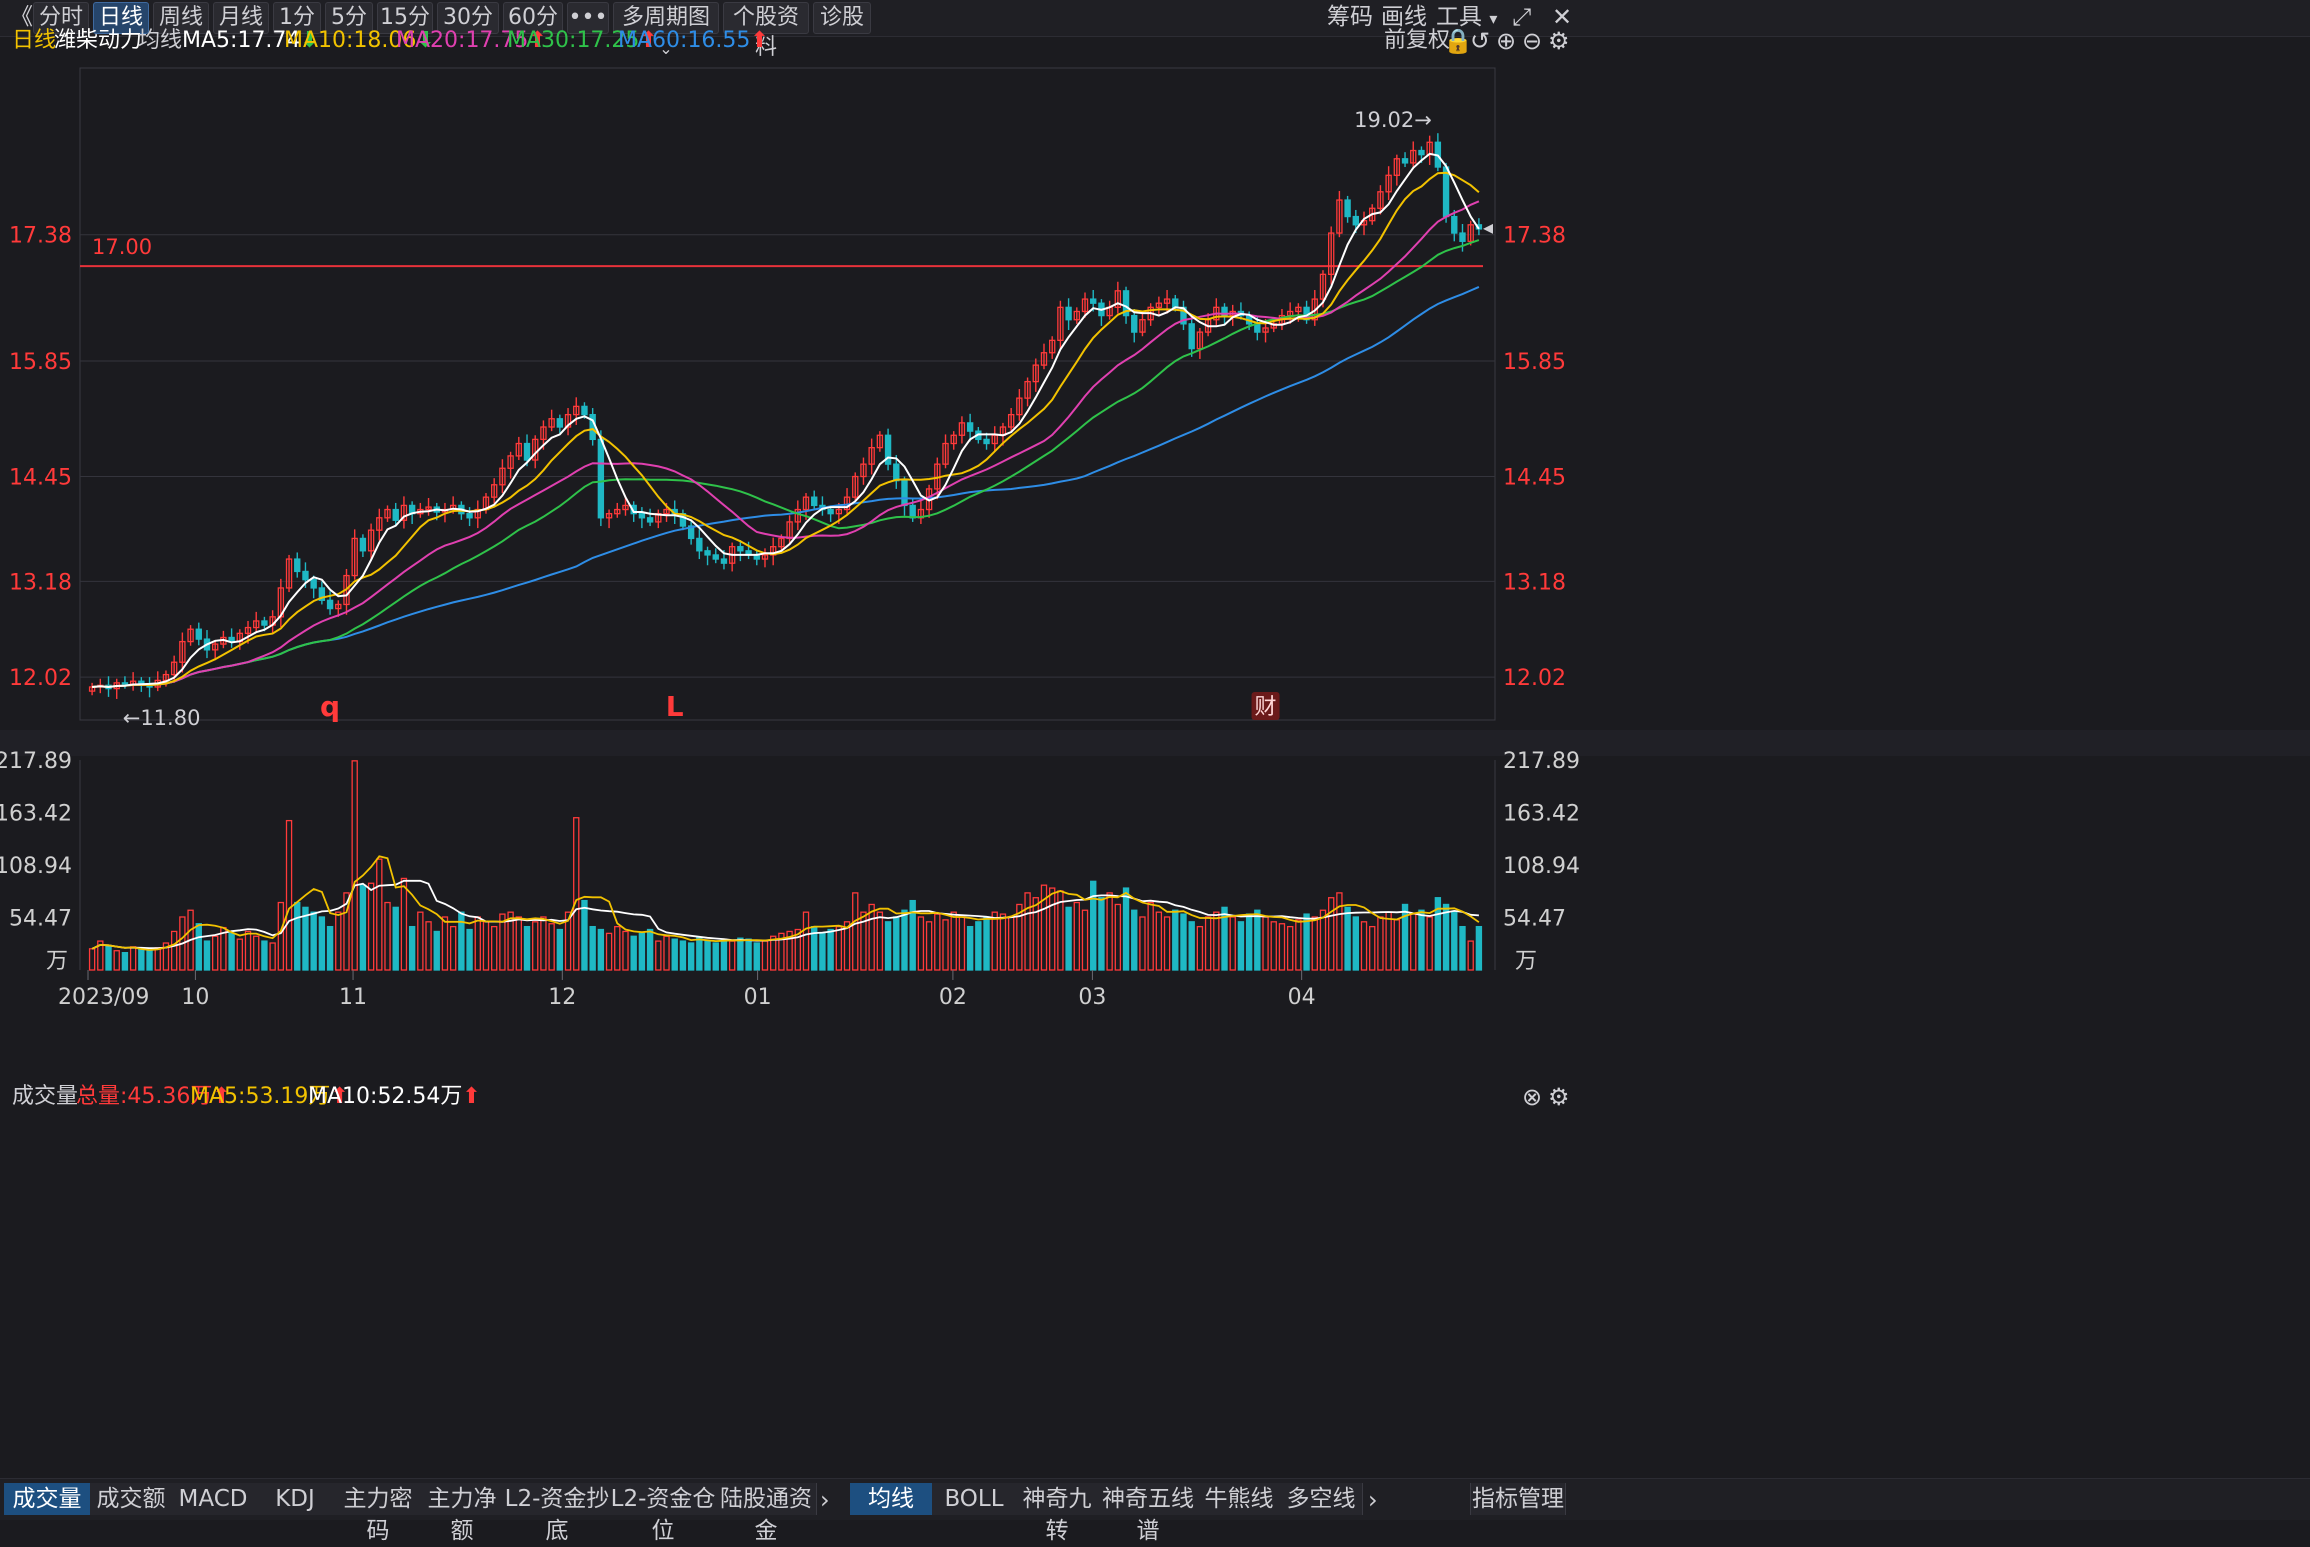 This screenshot has width=2310, height=1547. I want to click on tab-period-daily: 日线, so click(121, 18).